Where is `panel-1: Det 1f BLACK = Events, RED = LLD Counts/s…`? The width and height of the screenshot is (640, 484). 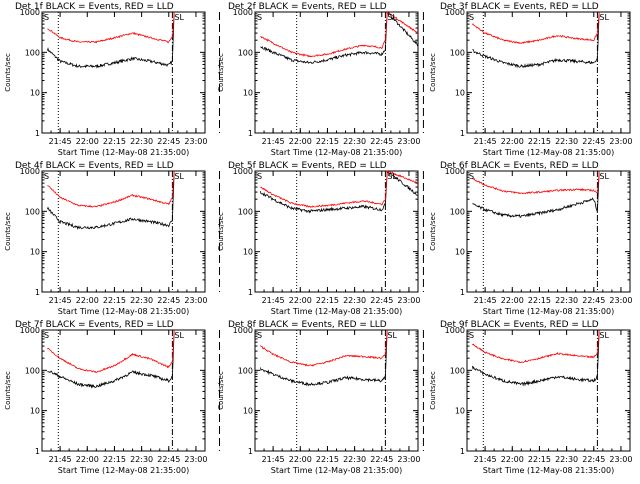
panel-1: Det 1f BLACK = Events, RED = LLD Counts/s… is located at coordinates (112, 79).